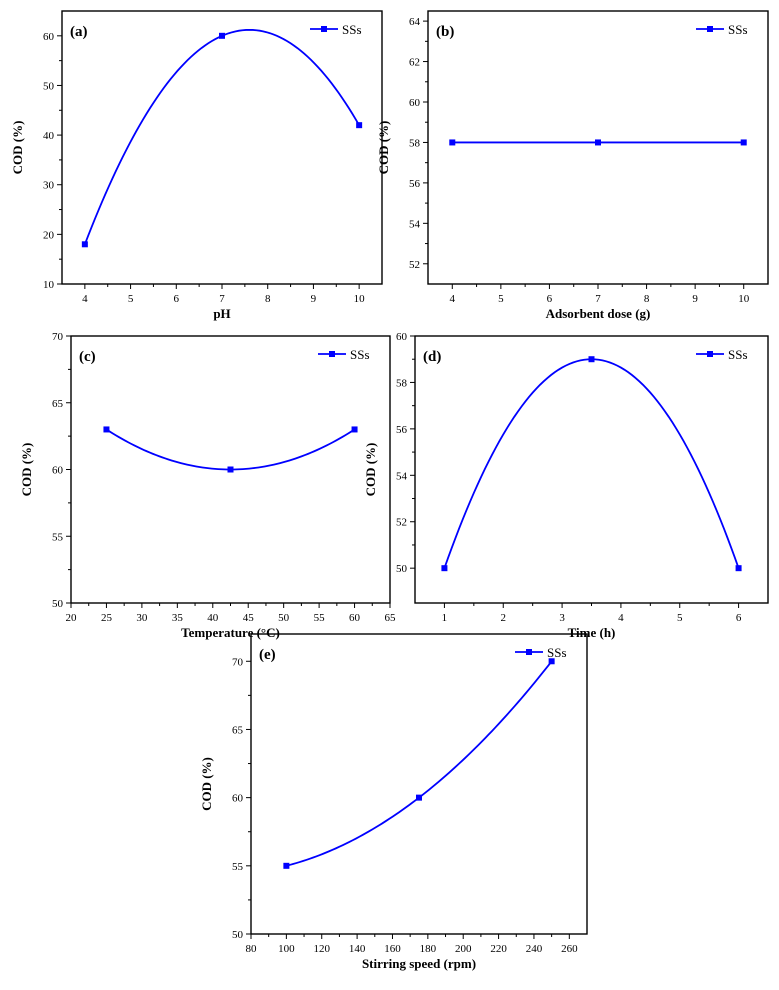 This screenshot has height=990, width=779. I want to click on x-tick-label: 8, so click(268, 299).